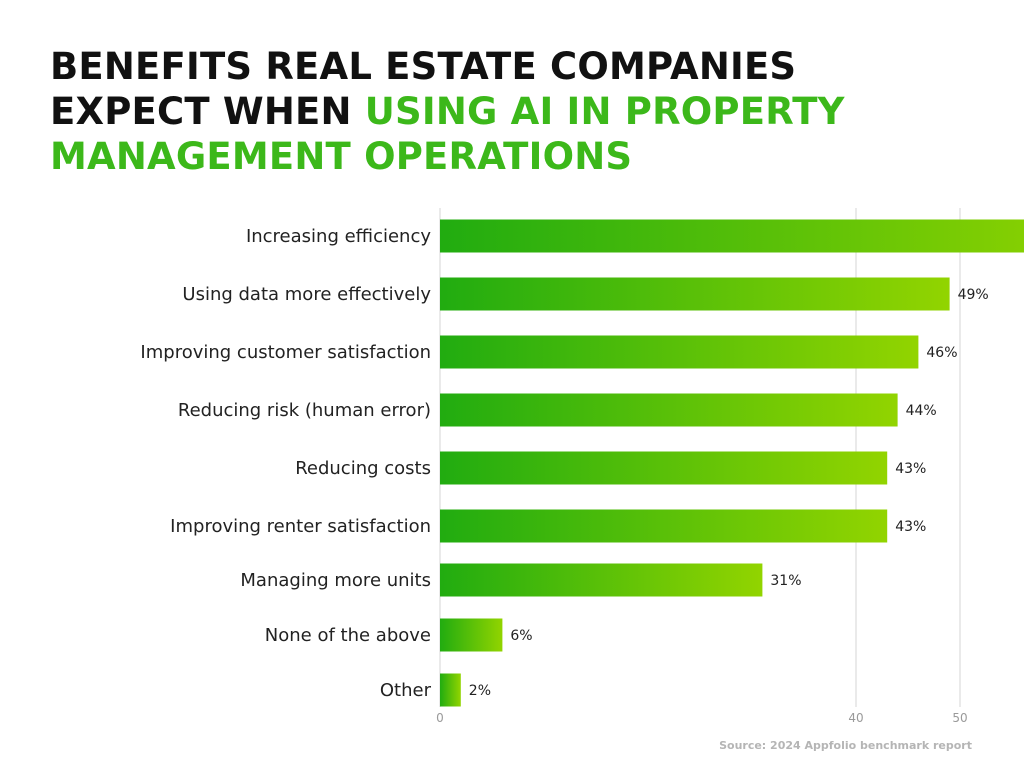 This screenshot has width=1024, height=773. I want to click on x-tick-label: 40, so click(855, 718).